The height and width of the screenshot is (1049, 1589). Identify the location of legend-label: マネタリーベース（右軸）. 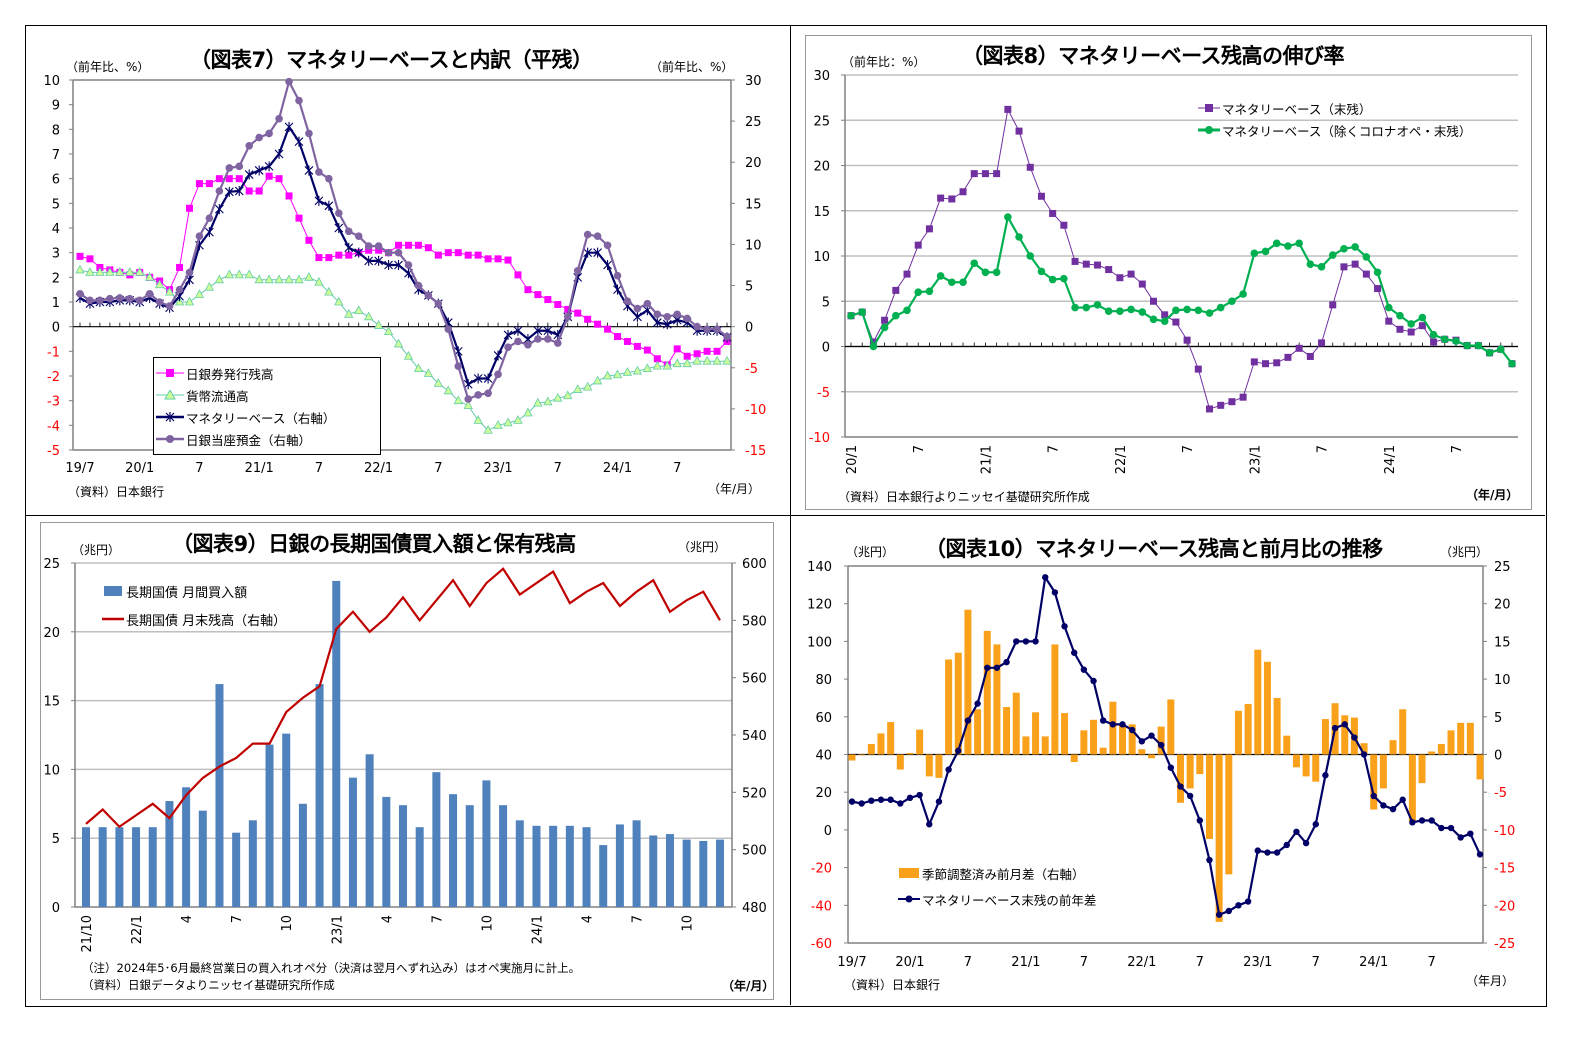
(261, 418).